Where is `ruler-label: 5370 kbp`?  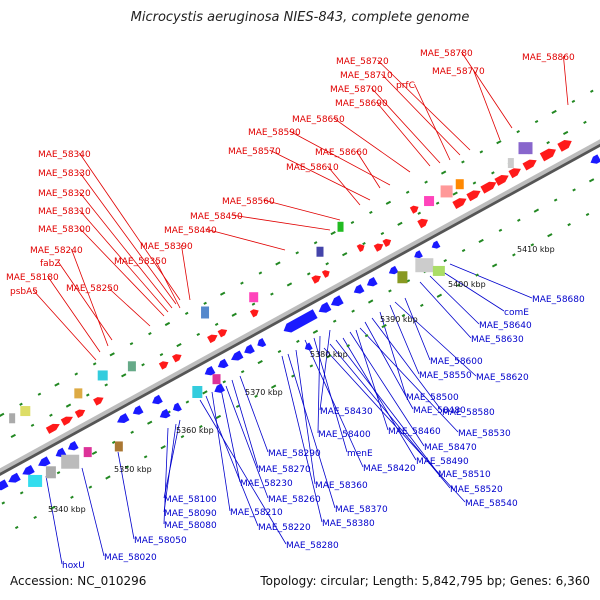
ruler-label: 5370 kbp is located at coordinates (264, 392).